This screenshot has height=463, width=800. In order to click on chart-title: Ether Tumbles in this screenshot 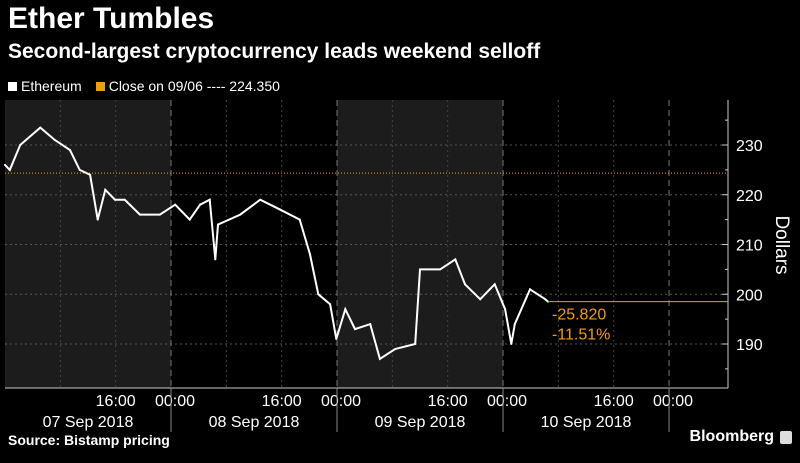, I will do `click(111, 18)`.